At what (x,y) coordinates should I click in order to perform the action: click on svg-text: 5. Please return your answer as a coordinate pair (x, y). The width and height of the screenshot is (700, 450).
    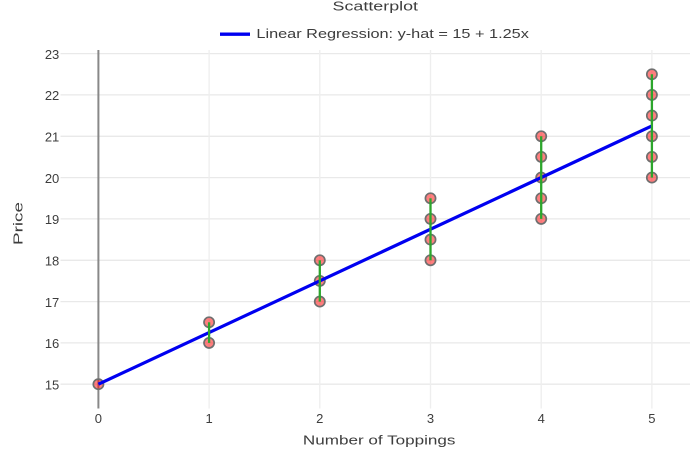
    Looking at the image, I should click on (651, 418).